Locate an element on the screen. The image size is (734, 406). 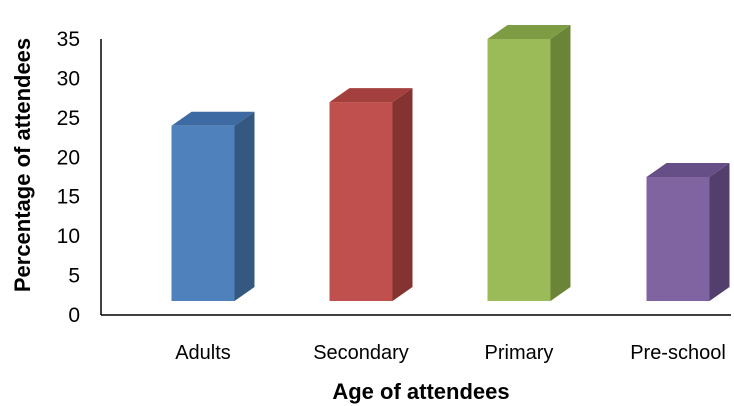
y-axis-title: Percentage of attendees is located at coordinates (22, 165).